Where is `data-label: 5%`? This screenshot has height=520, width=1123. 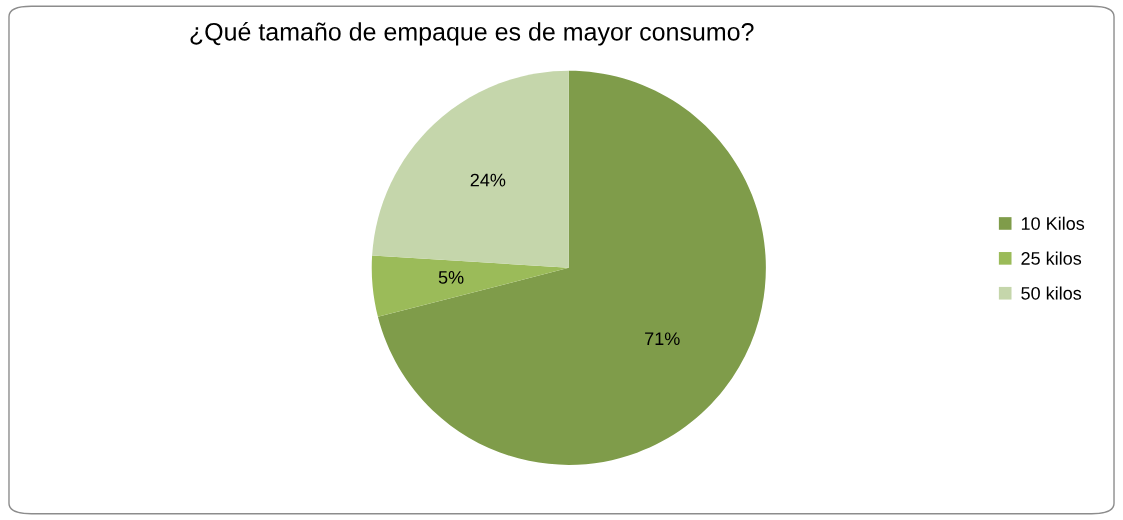 data-label: 5% is located at coordinates (451, 277).